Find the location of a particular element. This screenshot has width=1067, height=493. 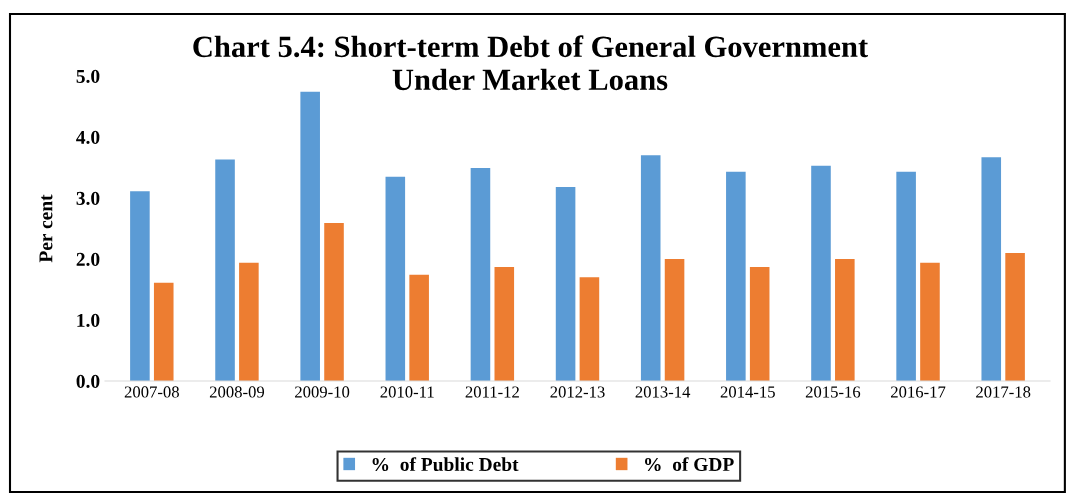

y-tick-label: 0.0 is located at coordinates (88, 381).